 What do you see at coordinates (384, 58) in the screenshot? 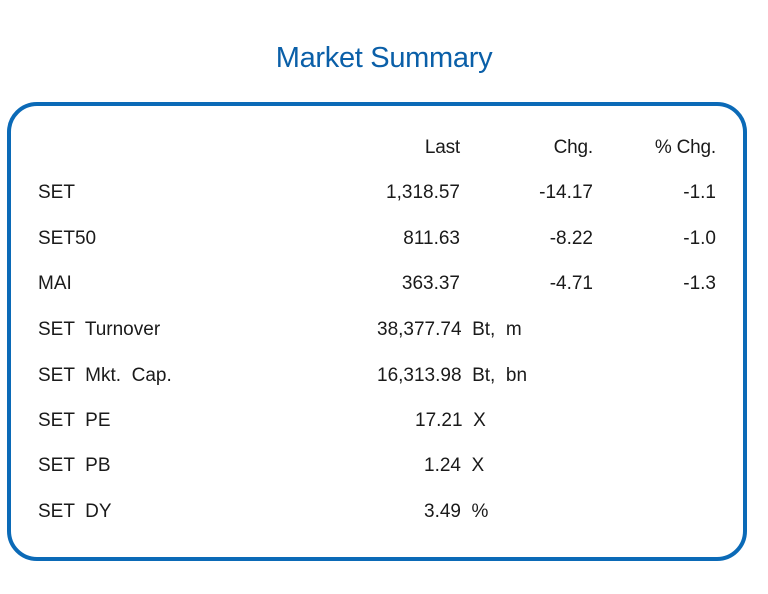
I see `page-title: Market Summary` at bounding box center [384, 58].